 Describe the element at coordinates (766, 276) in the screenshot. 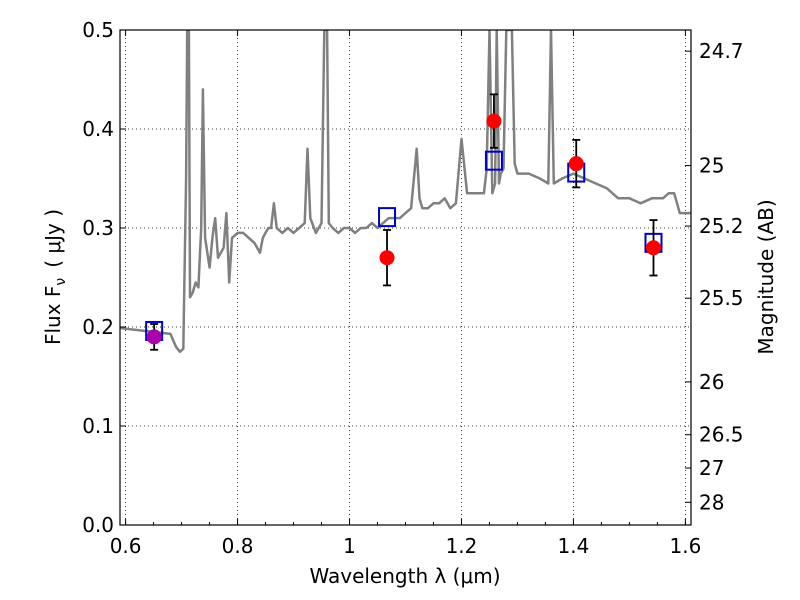

I see `y2-axis-label: Magnitude (AB)` at that location.